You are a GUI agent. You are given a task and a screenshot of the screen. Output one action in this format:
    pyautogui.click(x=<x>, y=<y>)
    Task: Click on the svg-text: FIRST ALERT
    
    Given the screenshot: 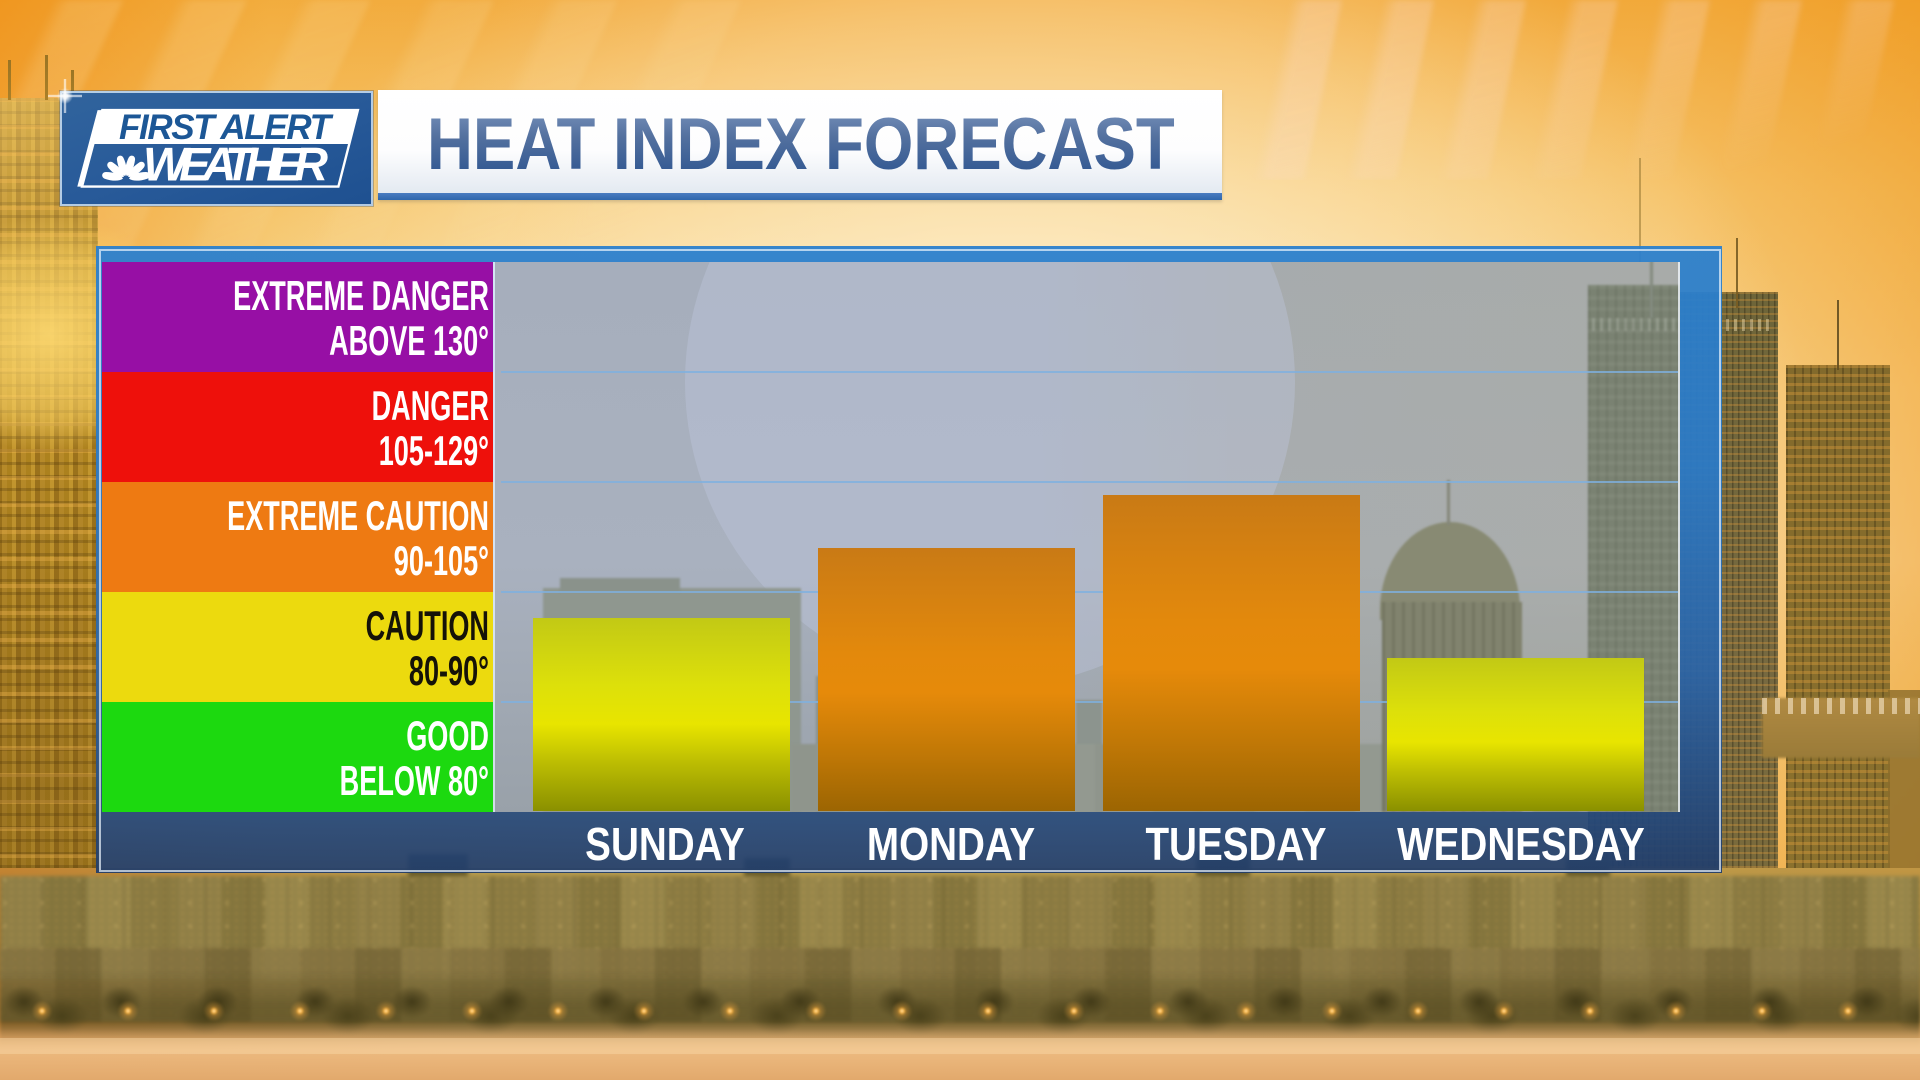 What is the action you would take?
    pyautogui.click(x=226, y=127)
    